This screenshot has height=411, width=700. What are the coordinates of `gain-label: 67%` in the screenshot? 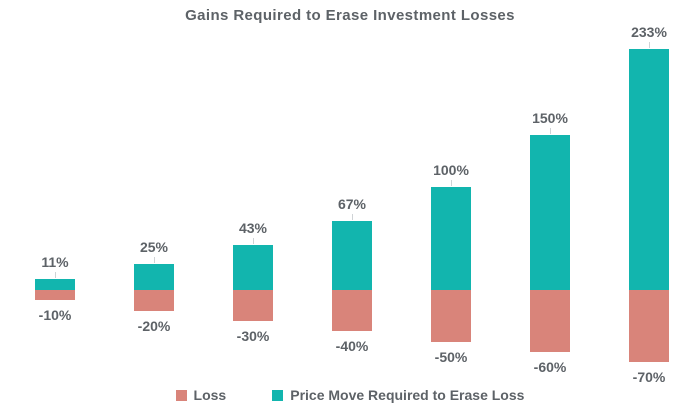 It's located at (352, 204).